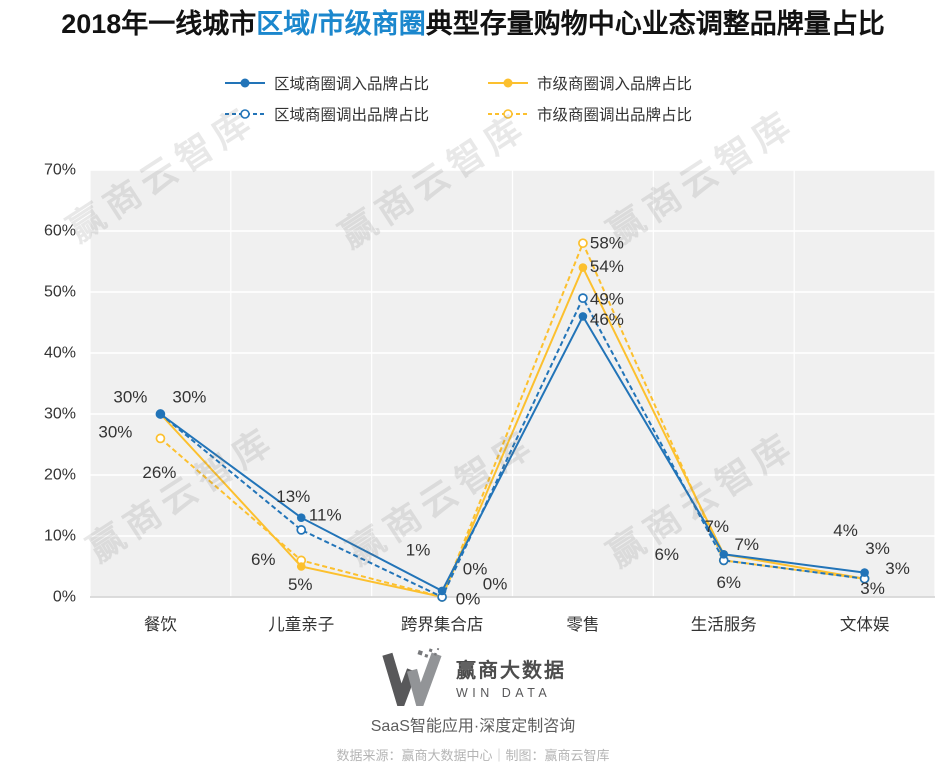  I want to click on win-data-logo-icon, so click(412, 677).